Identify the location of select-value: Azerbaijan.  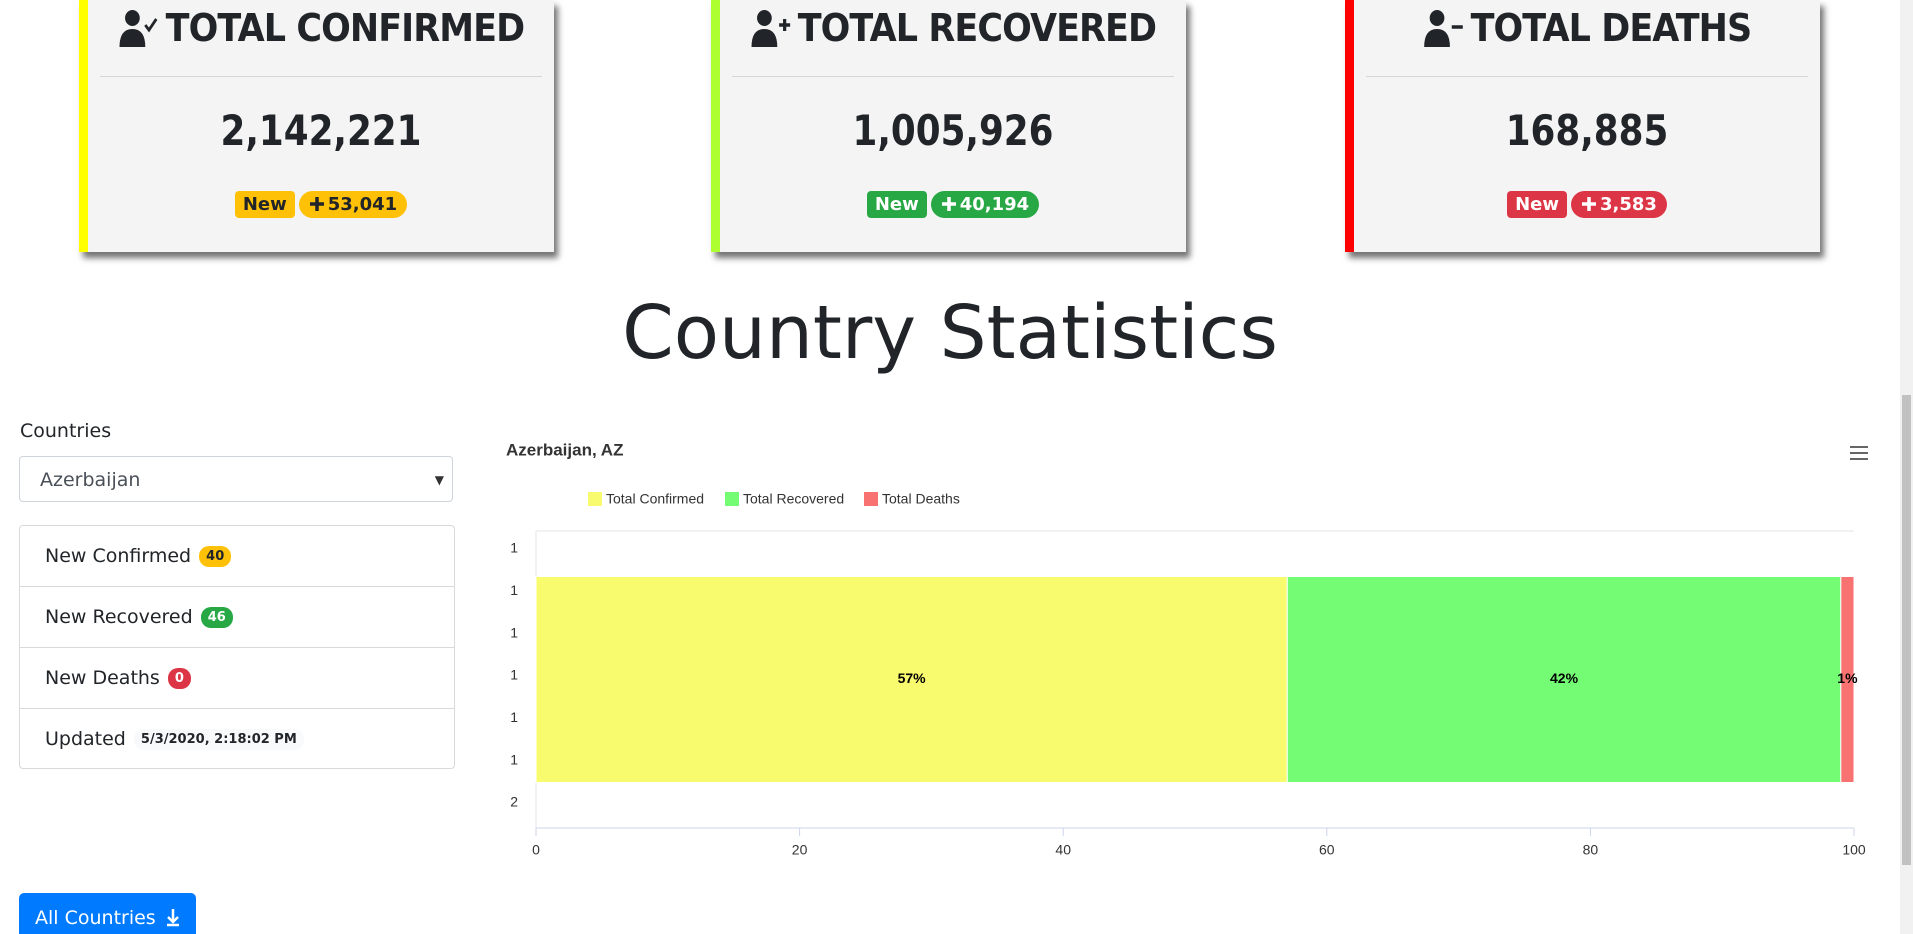
(90, 480).